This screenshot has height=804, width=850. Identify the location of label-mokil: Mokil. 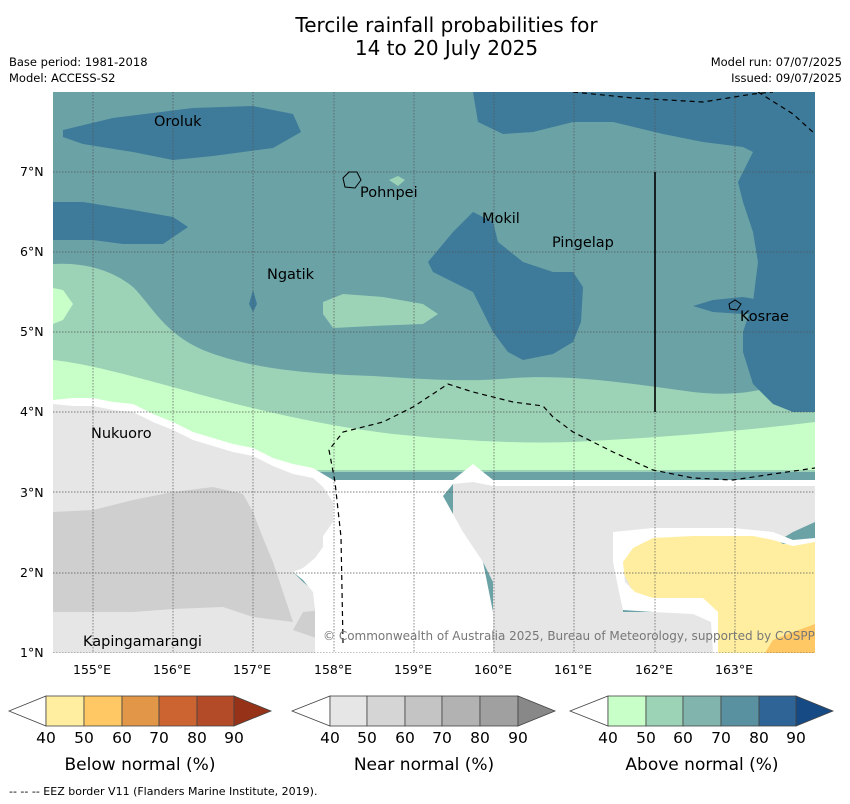
(501, 219).